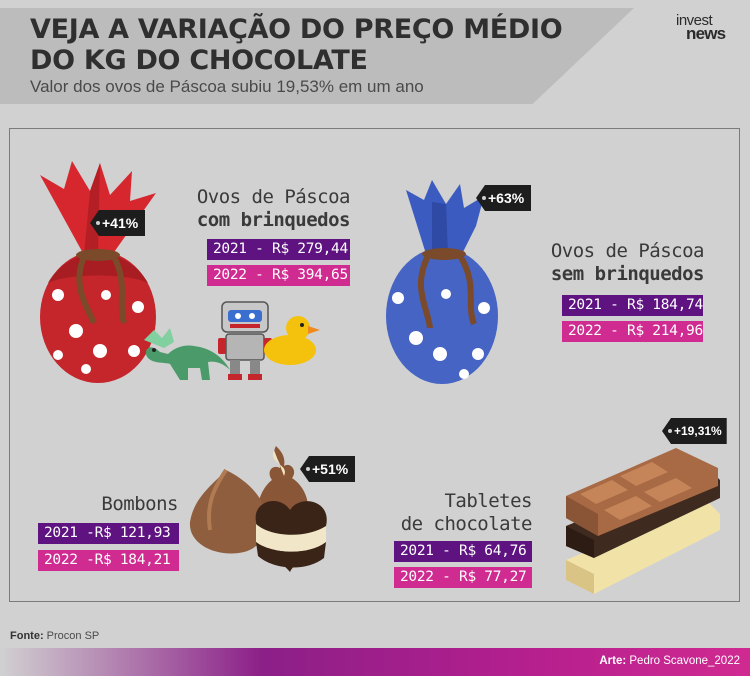 The image size is (750, 676). Describe the element at coordinates (466, 524) in the screenshot. I see `label-line-2: de chocolate` at that location.